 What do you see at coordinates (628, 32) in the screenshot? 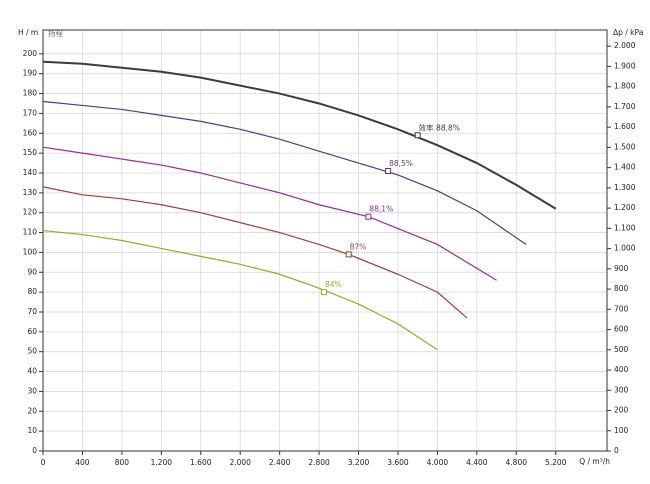
I see `y2-axis-label: Δp / kPa` at bounding box center [628, 32].